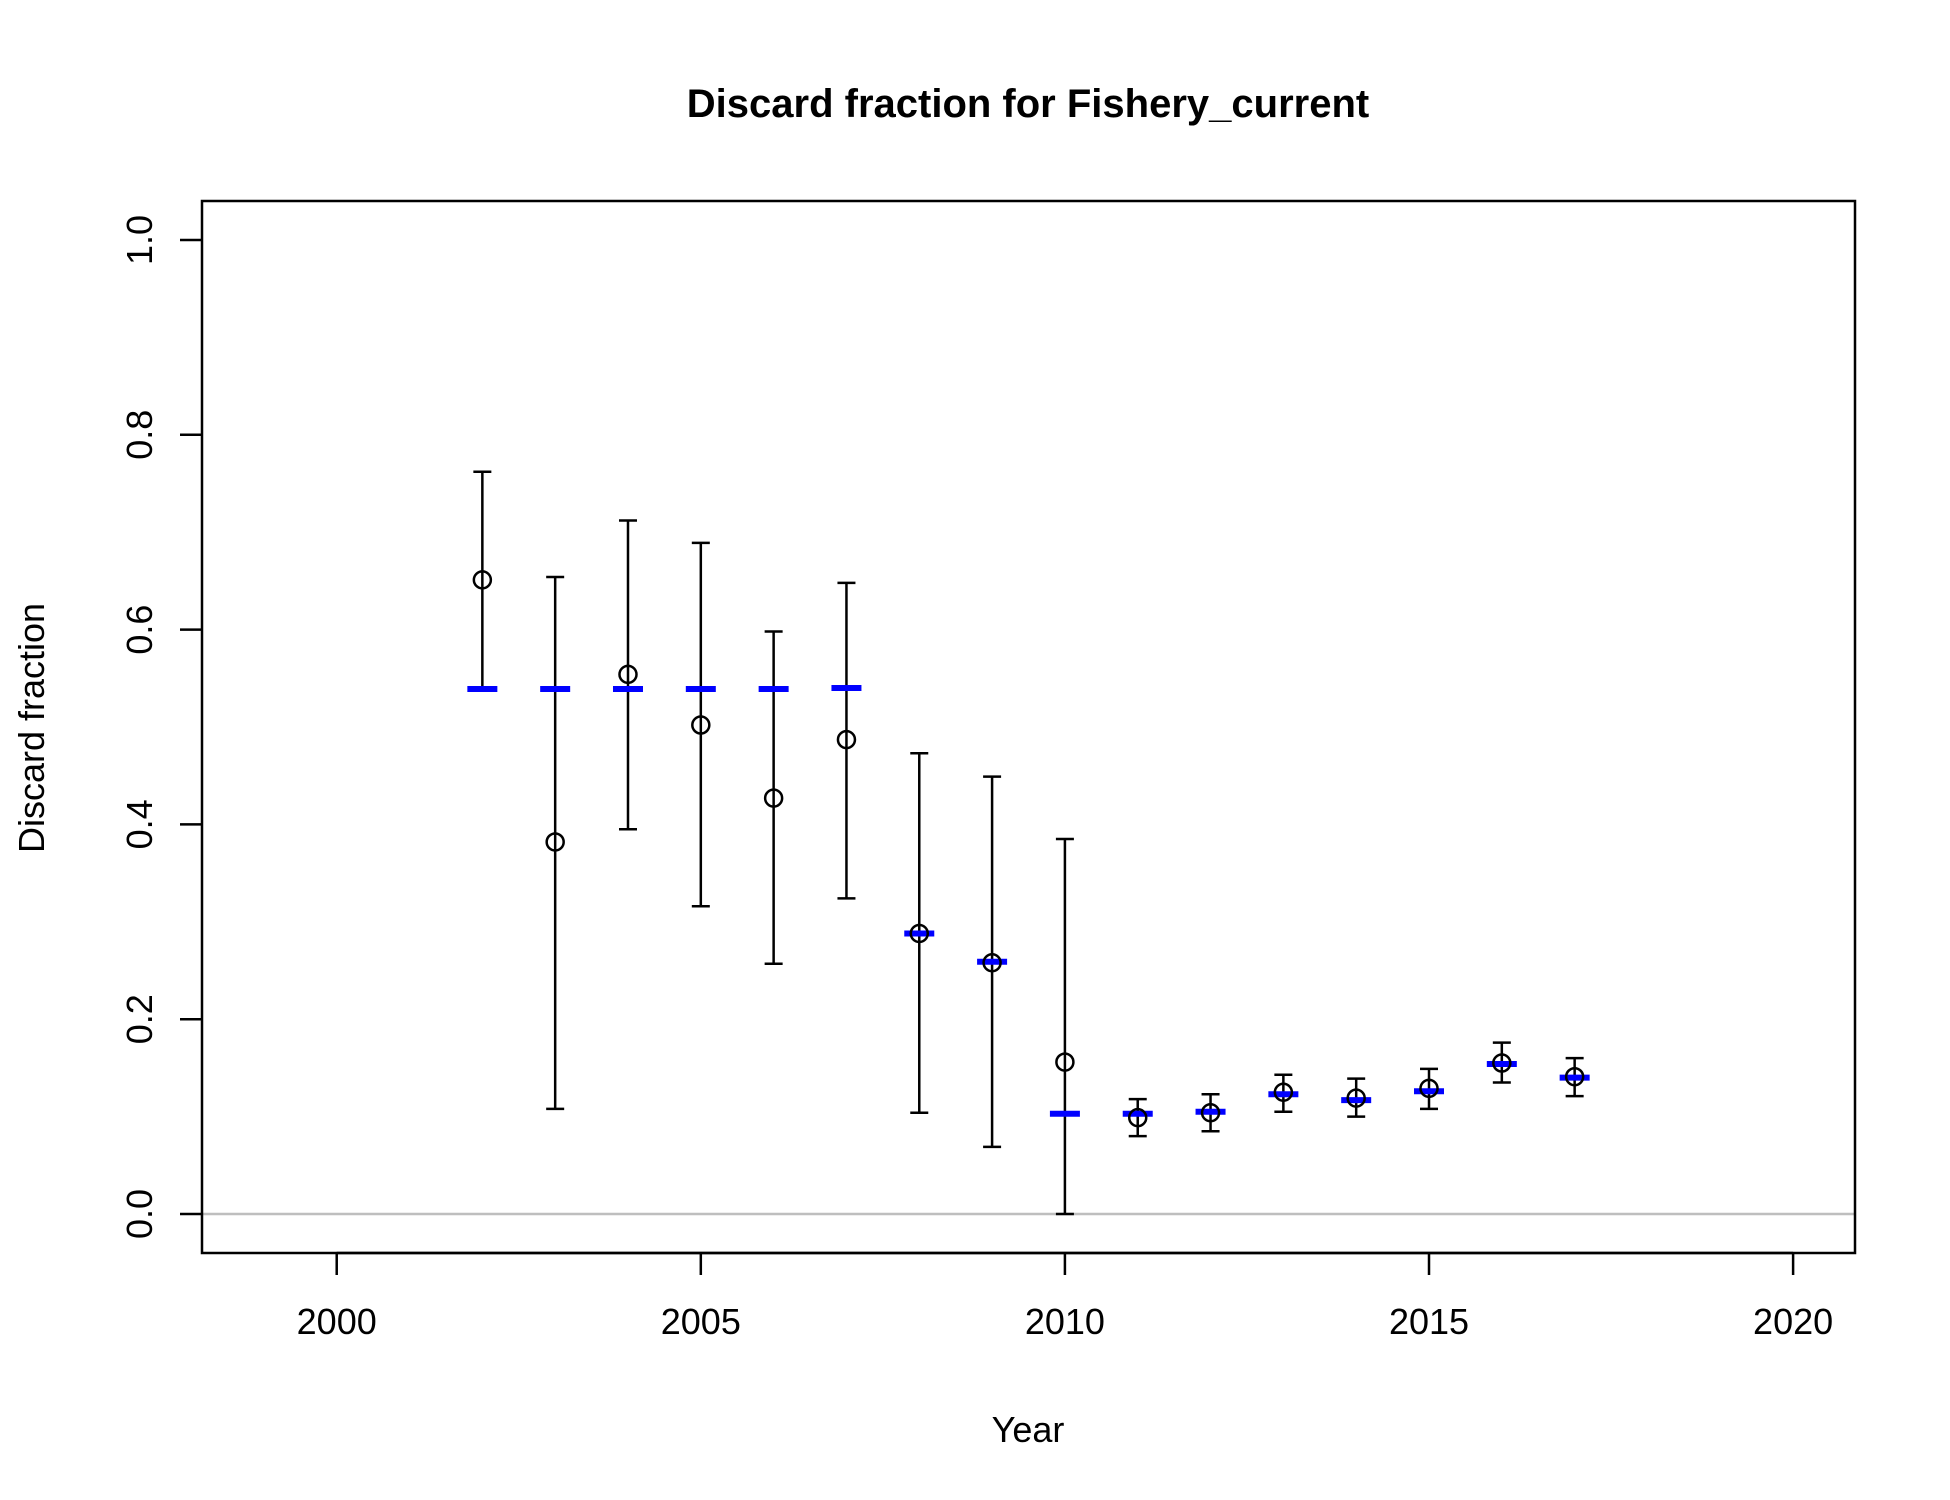 The image size is (1950, 1500). Describe the element at coordinates (139, 240) in the screenshot. I see `y-tick-label: 1.0` at that location.